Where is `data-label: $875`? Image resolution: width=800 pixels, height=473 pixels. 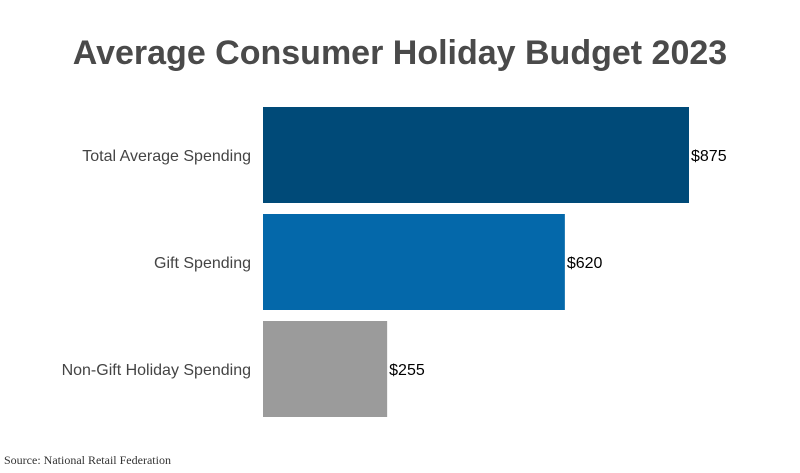
data-label: $875 is located at coordinates (709, 156).